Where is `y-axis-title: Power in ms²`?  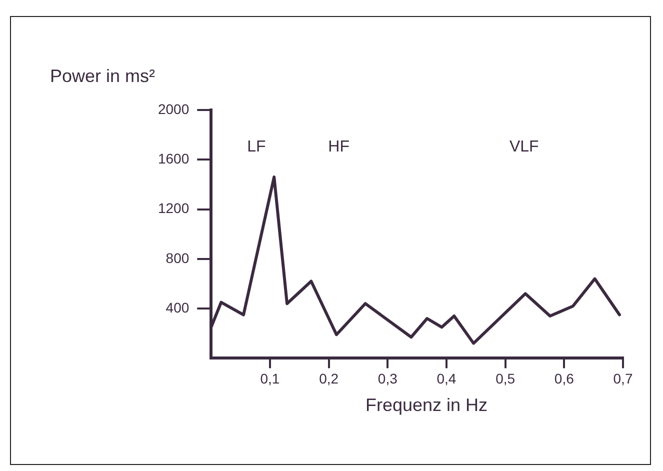 y-axis-title: Power in ms² is located at coordinates (103, 76).